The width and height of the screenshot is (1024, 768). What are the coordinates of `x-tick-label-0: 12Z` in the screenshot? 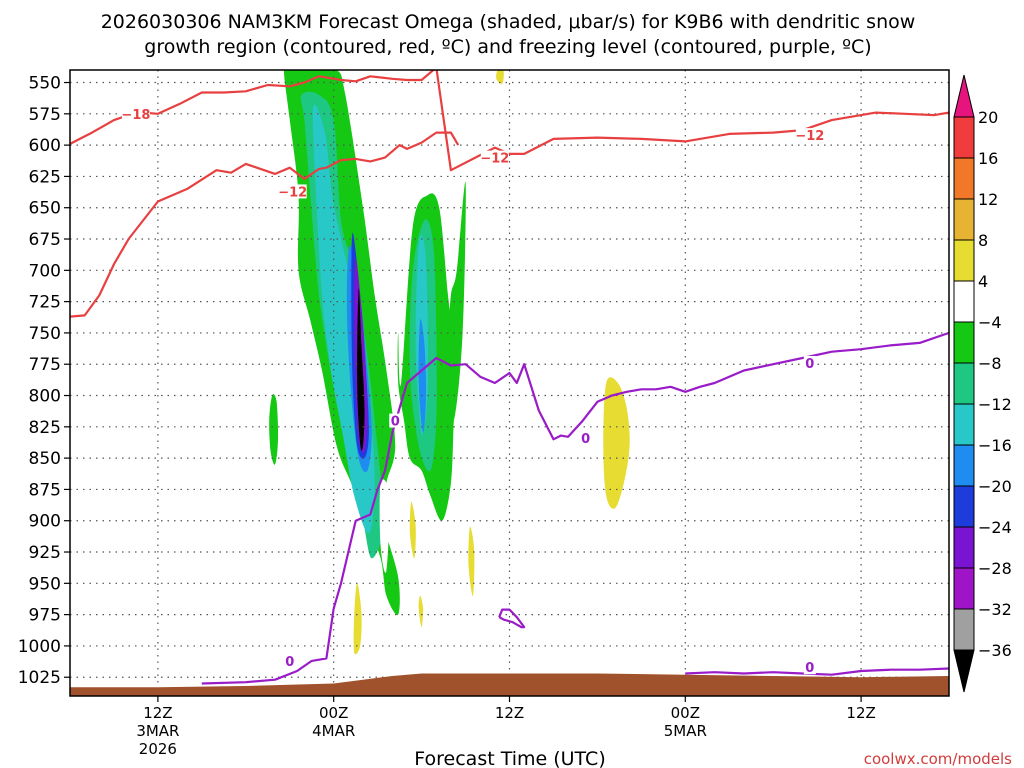 It's located at (157, 713).